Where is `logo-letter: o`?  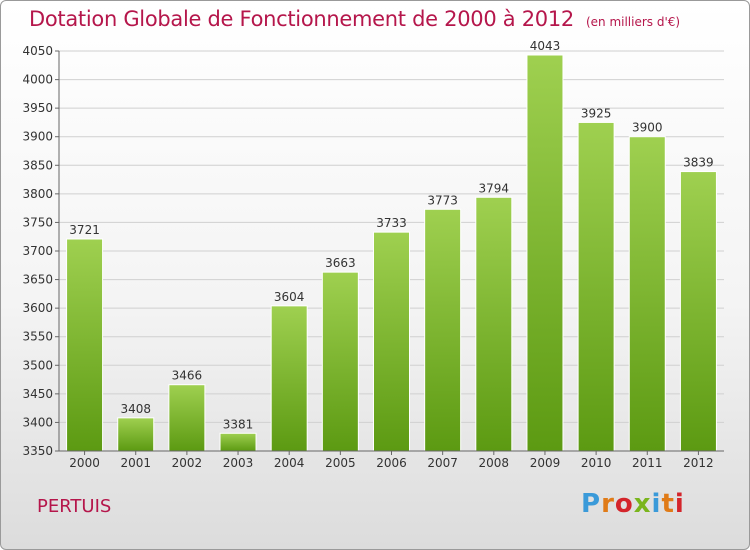 logo-letter: o is located at coordinates (624, 504).